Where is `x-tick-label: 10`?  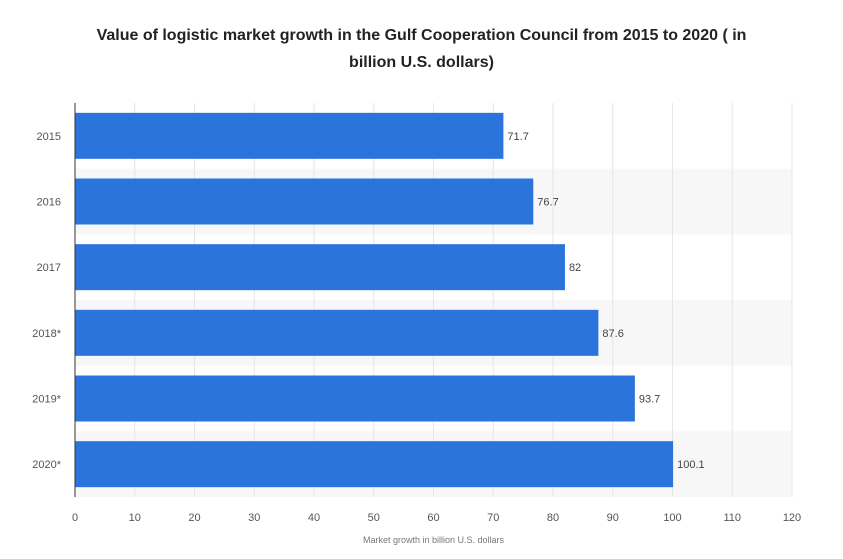
x-tick-label: 10 is located at coordinates (135, 518).